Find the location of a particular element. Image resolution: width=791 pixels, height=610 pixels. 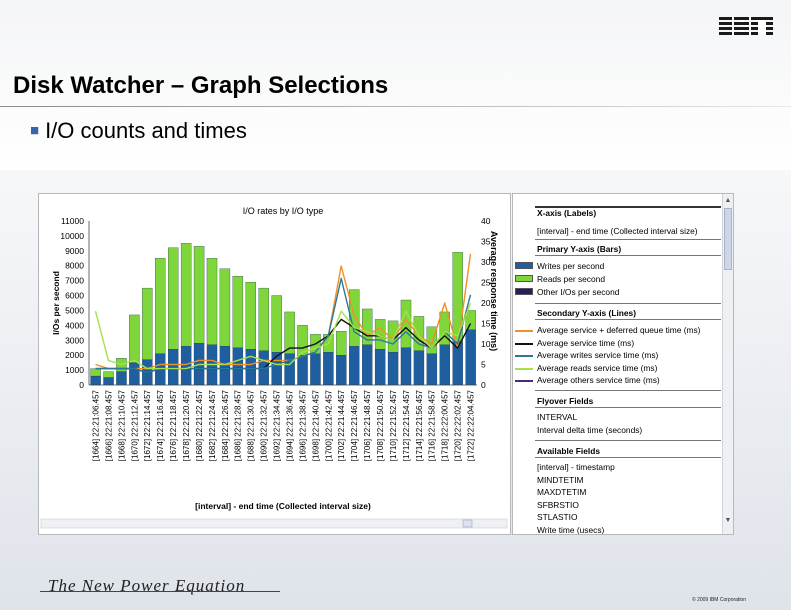

ibm-logo is located at coordinates (746, 26).